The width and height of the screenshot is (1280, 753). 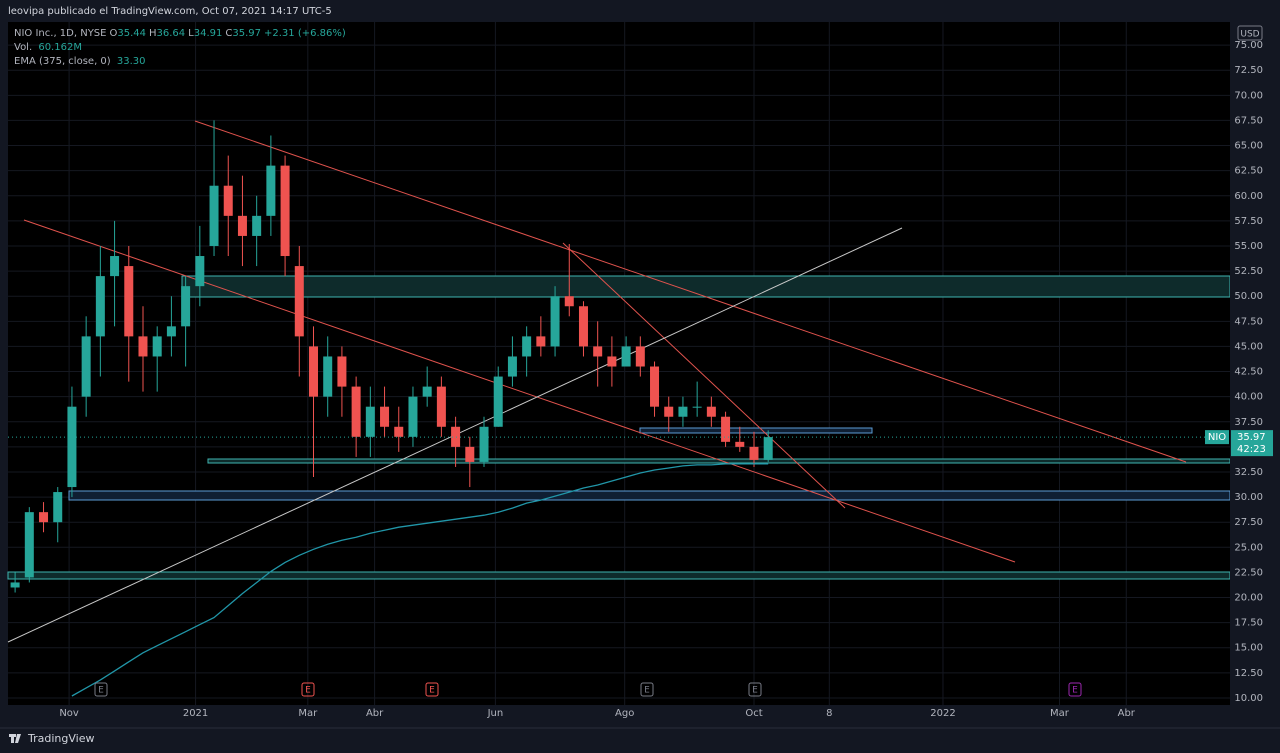 What do you see at coordinates (153, 33) in the screenshot?
I see `legend-ohlc-label: H` at bounding box center [153, 33].